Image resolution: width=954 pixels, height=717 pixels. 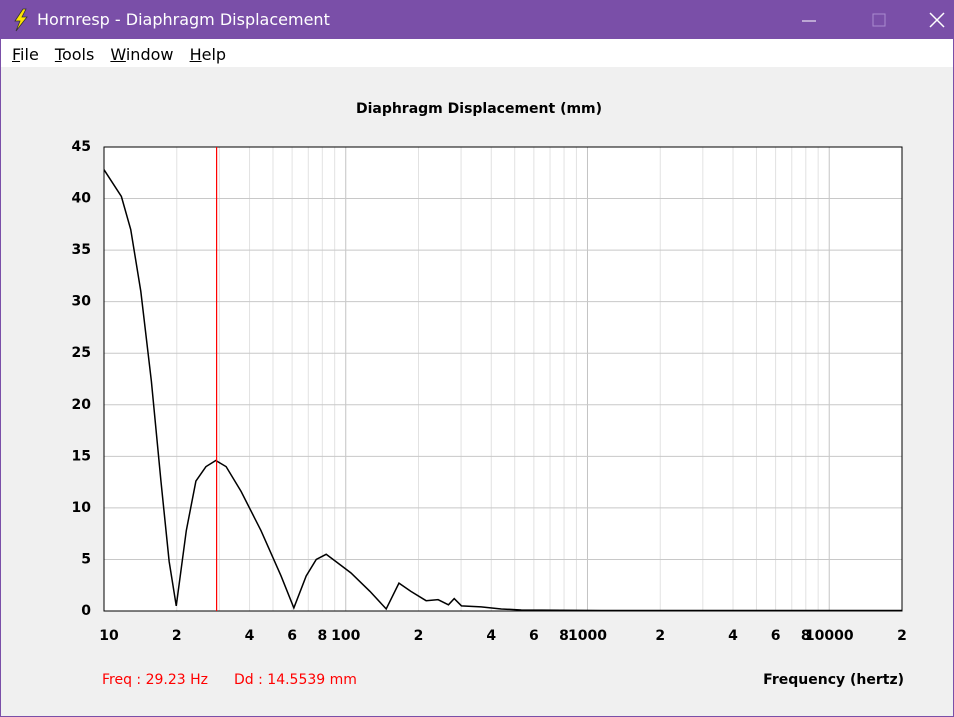 What do you see at coordinates (81, 147) in the screenshot?
I see `y-tick-label: 45` at bounding box center [81, 147].